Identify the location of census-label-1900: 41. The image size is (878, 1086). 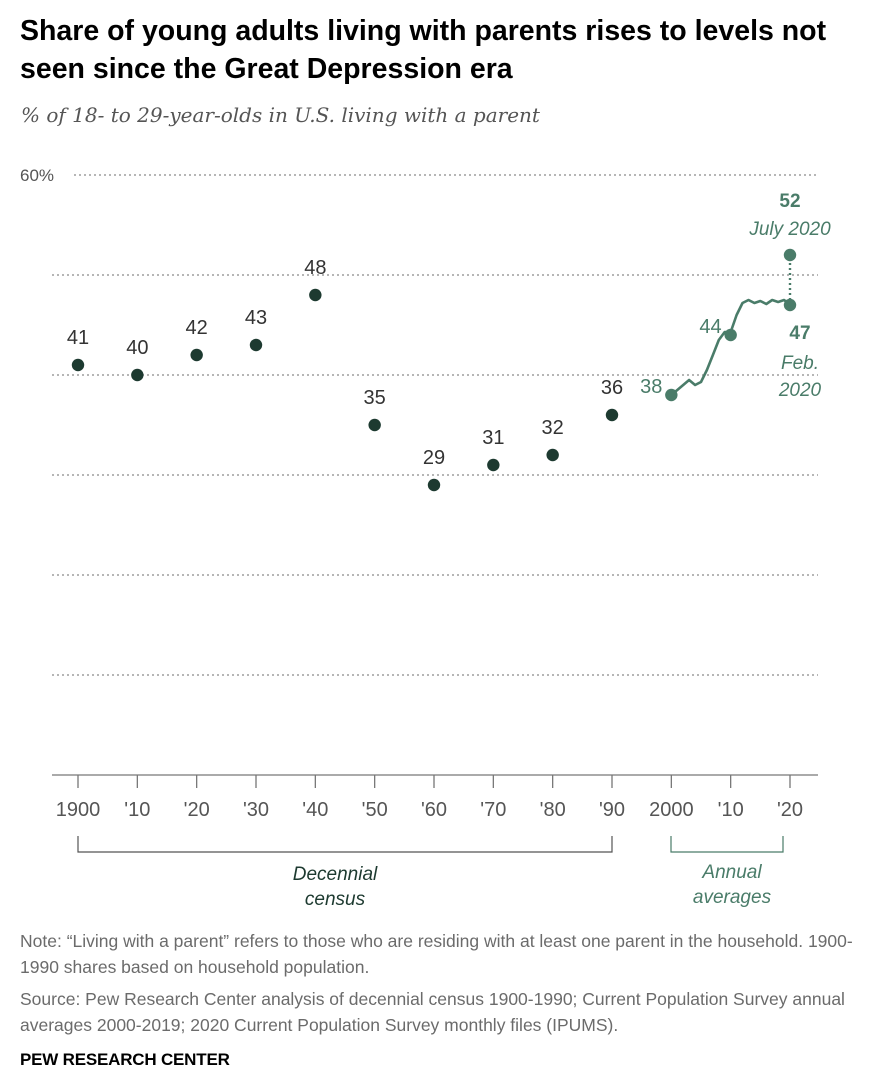
(78, 338).